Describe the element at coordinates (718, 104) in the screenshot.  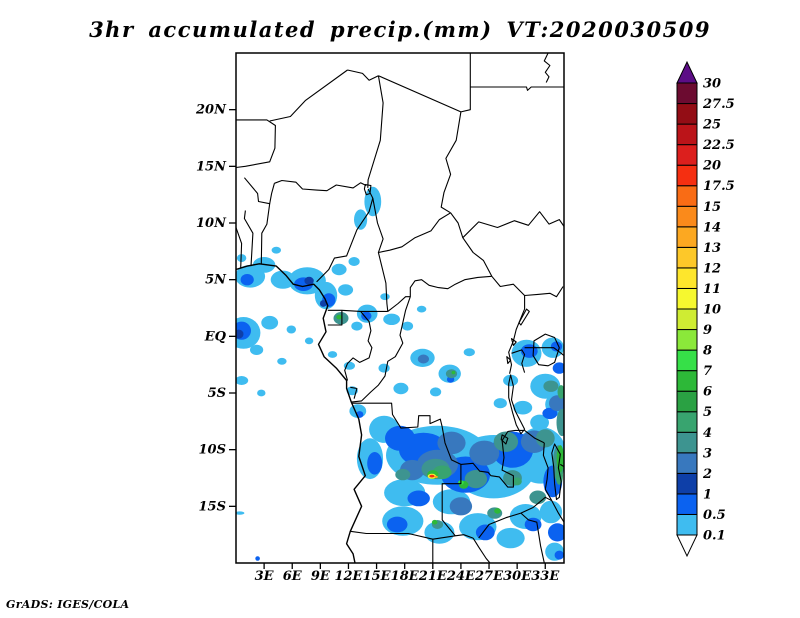
I see `colorbar-label: 27.5` at that location.